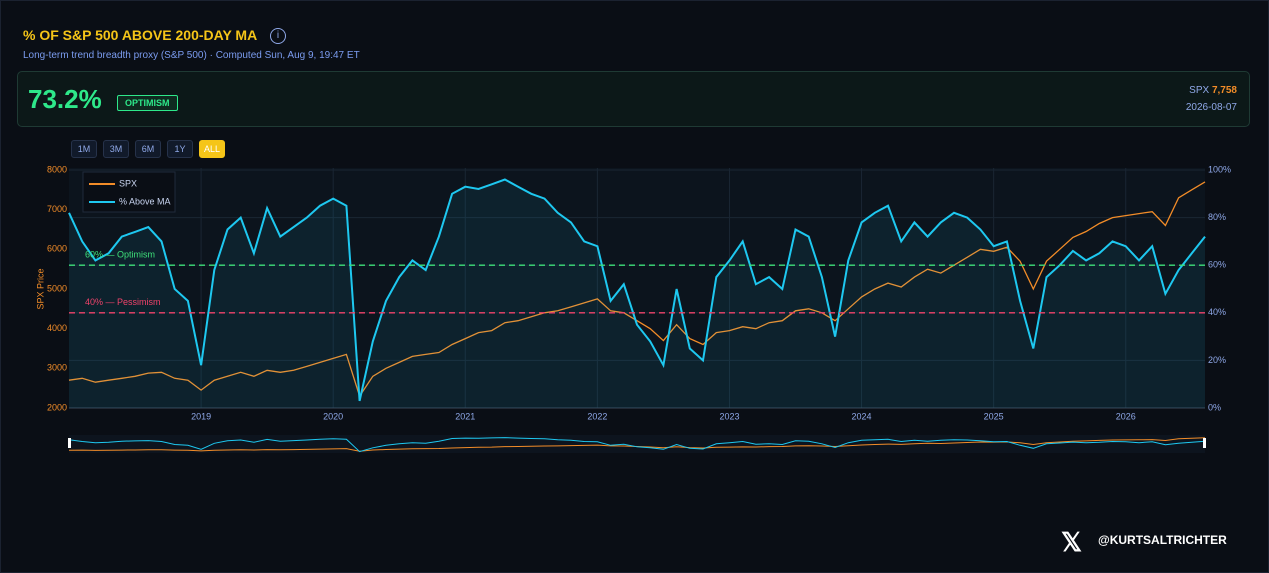 This screenshot has width=1269, height=573. What do you see at coordinates (57, 368) in the screenshot?
I see `y-tick-label: 3000` at bounding box center [57, 368].